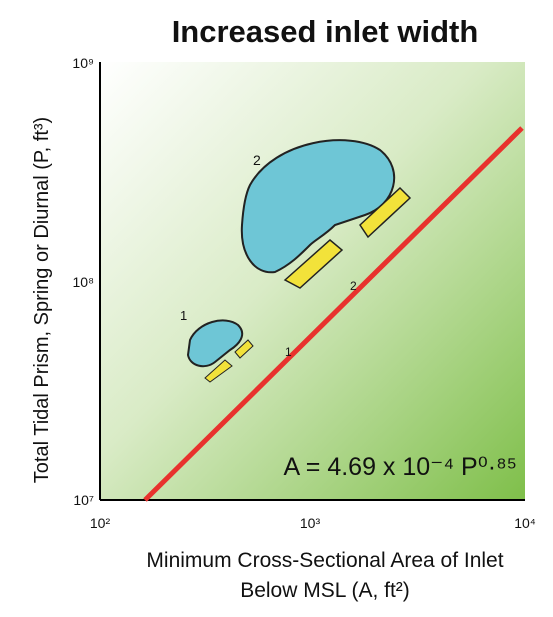 This screenshot has height=617, width=553. Describe the element at coordinates (218, 371) in the screenshot. I see `wedge-1a` at that location.